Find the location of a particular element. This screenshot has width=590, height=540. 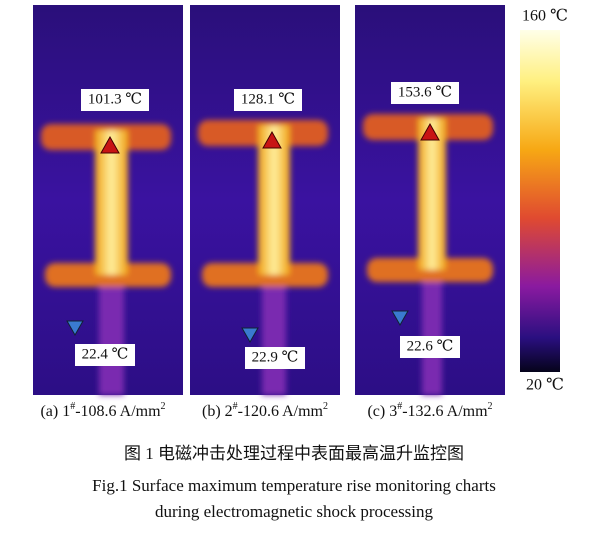

colorbar-max: 160 ℃ is located at coordinates (545, 16).